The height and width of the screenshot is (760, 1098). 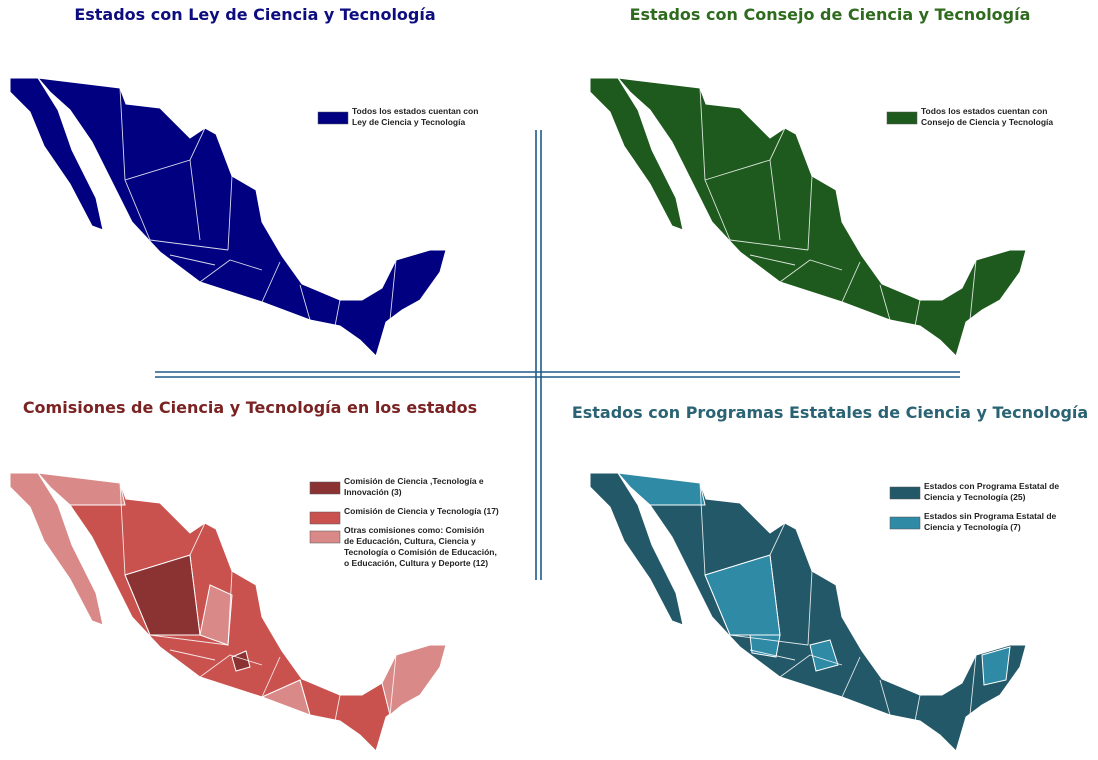 I want to click on legend-label: Consejo de Ciencia y Tecnología, so click(x=987, y=122).